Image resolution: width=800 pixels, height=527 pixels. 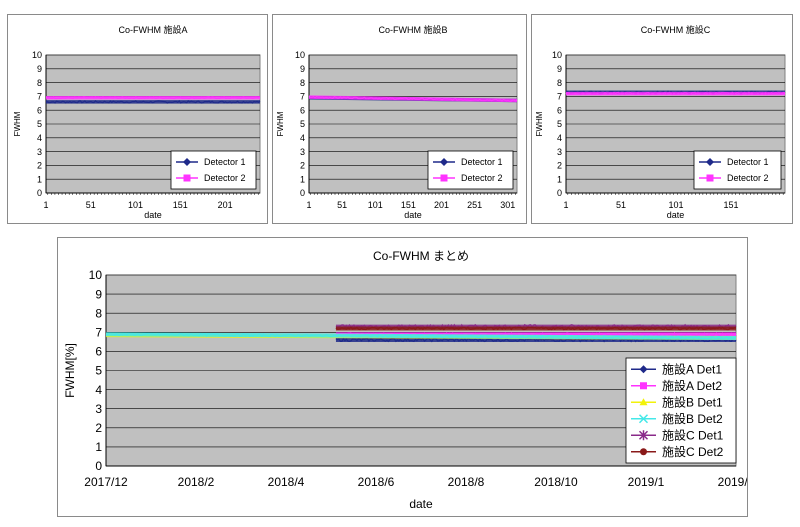 What do you see at coordinates (70, 370) in the screenshot?
I see `y-axis-label: FWHM[%]` at bounding box center [70, 370].